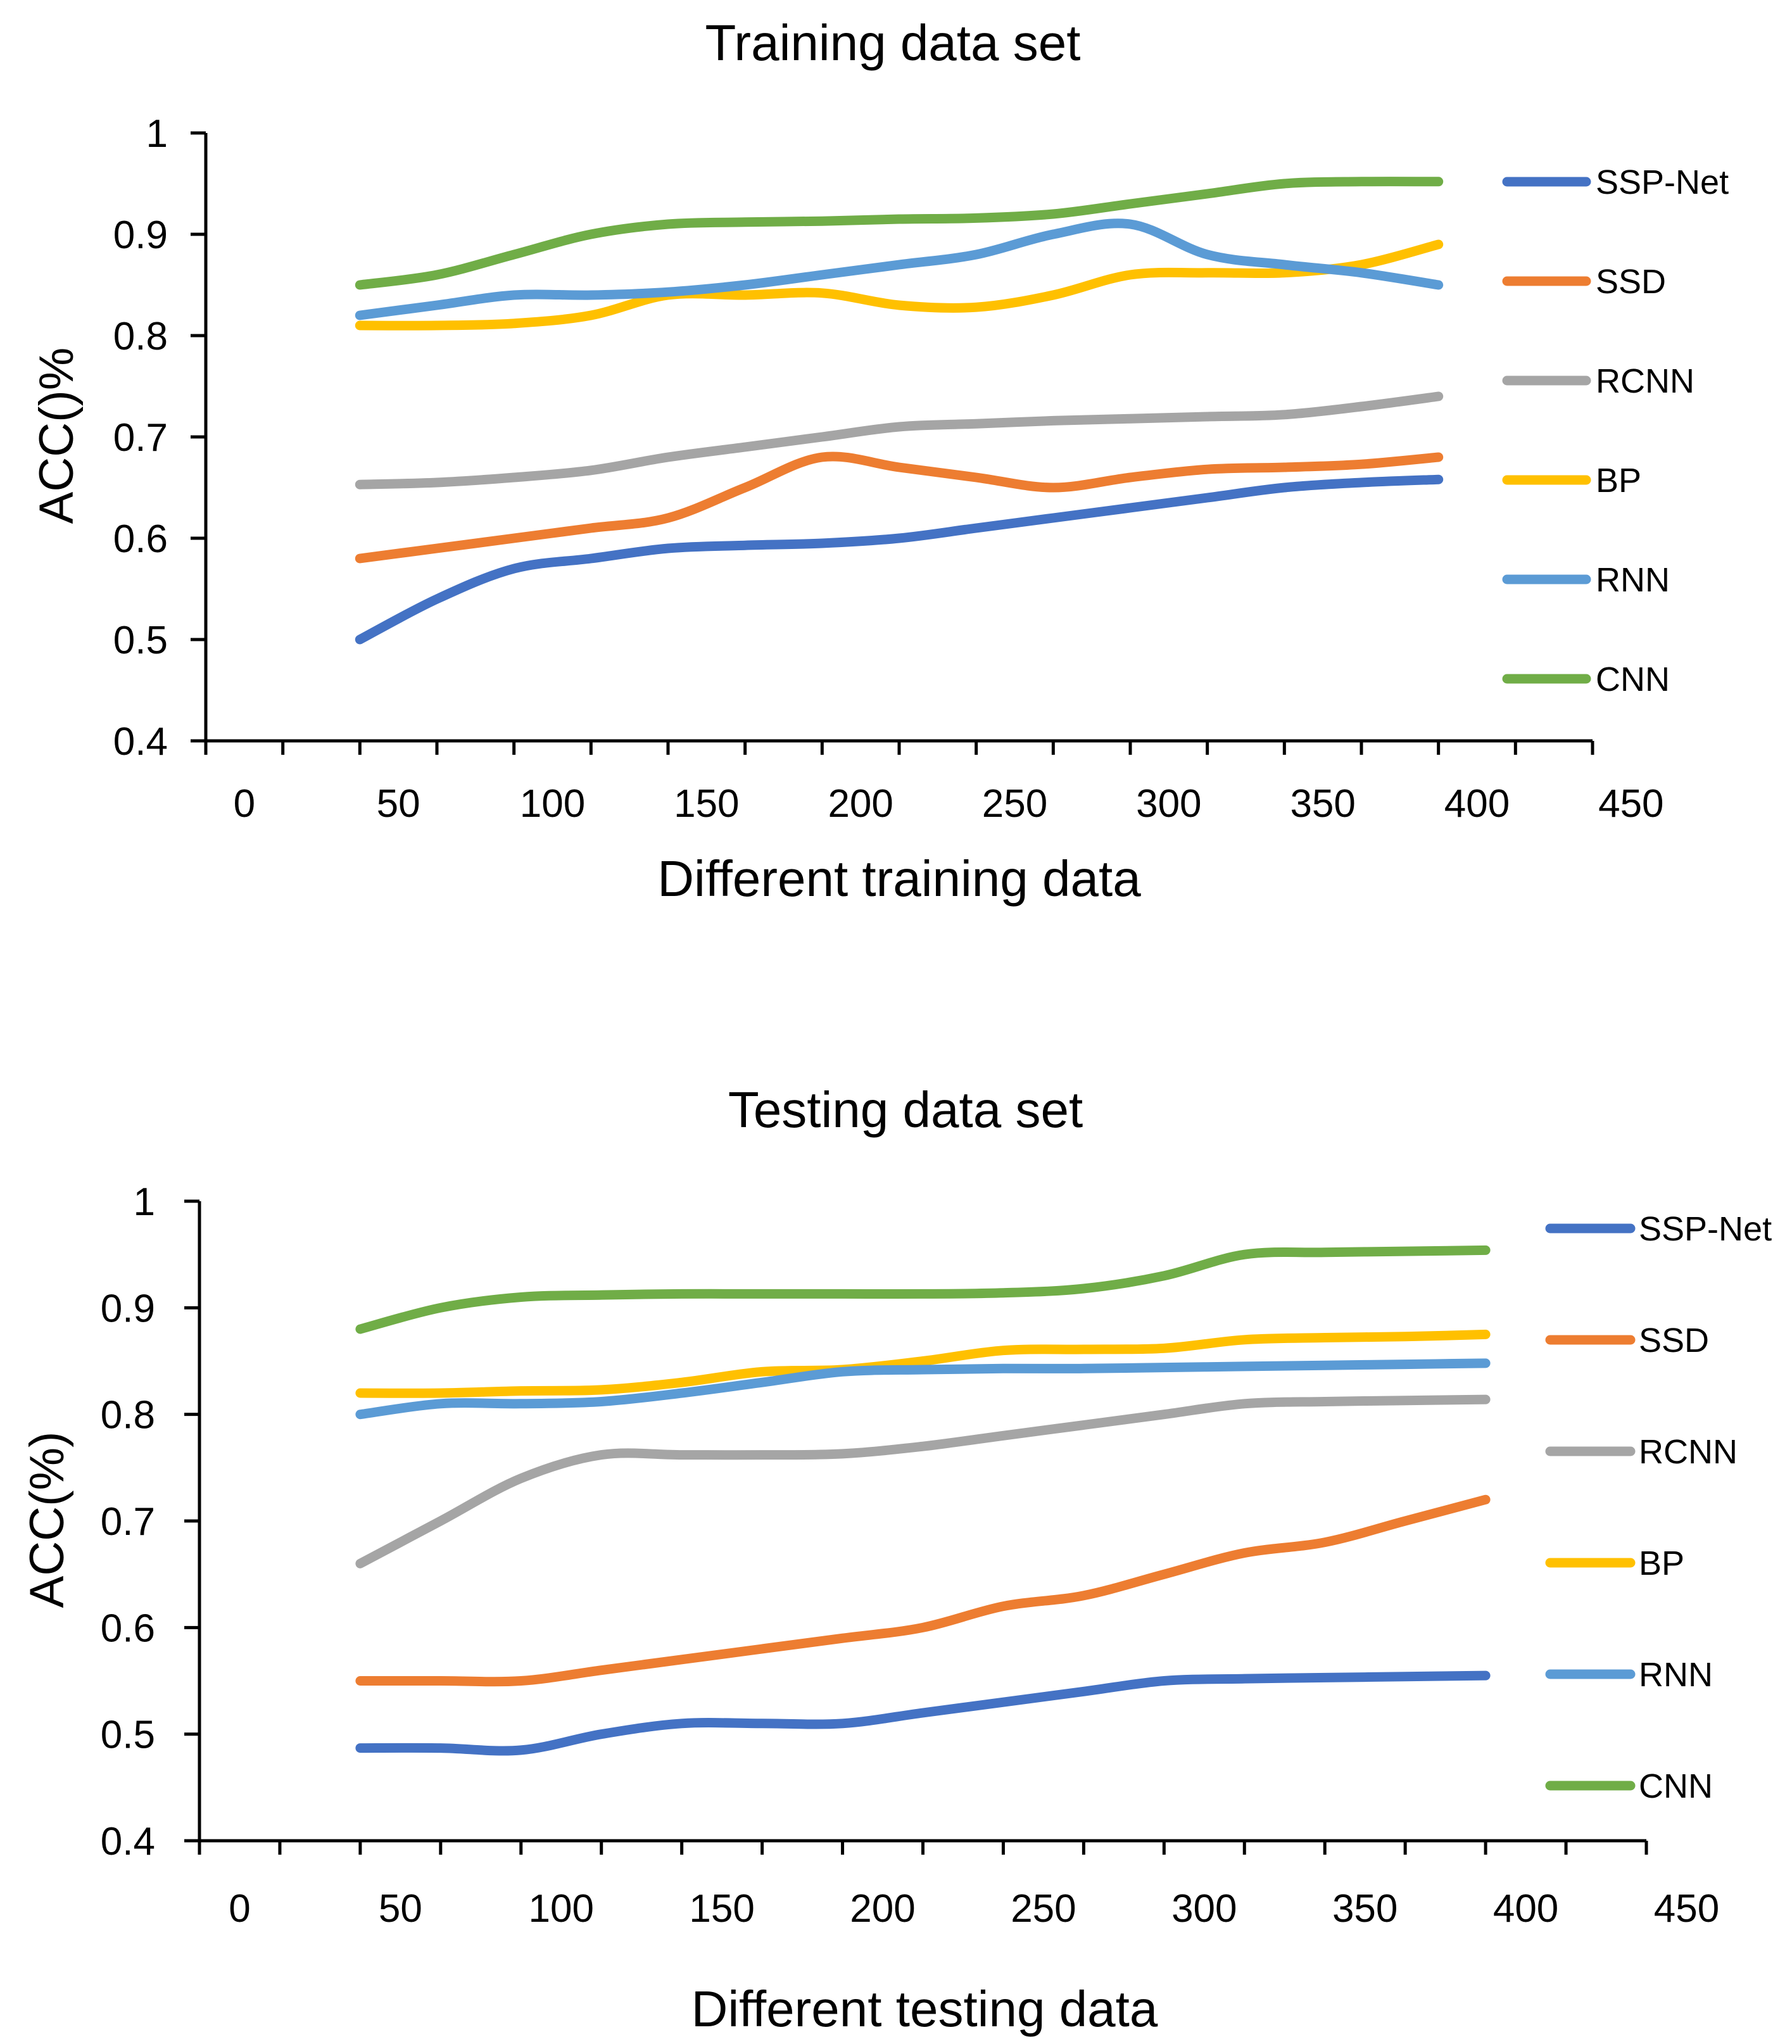 Image resolution: width=1792 pixels, height=2044 pixels. I want to click on series-lines, so click(899, 411).